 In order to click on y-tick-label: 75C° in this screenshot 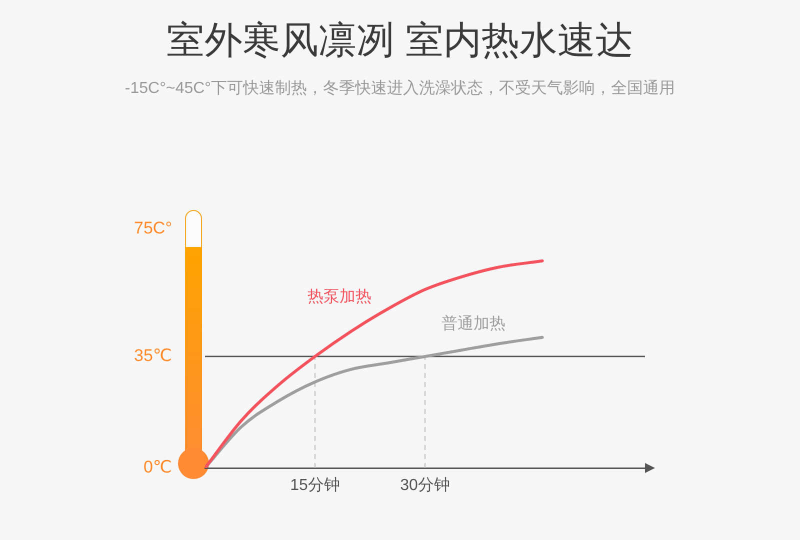, I will do `click(153, 228)`.